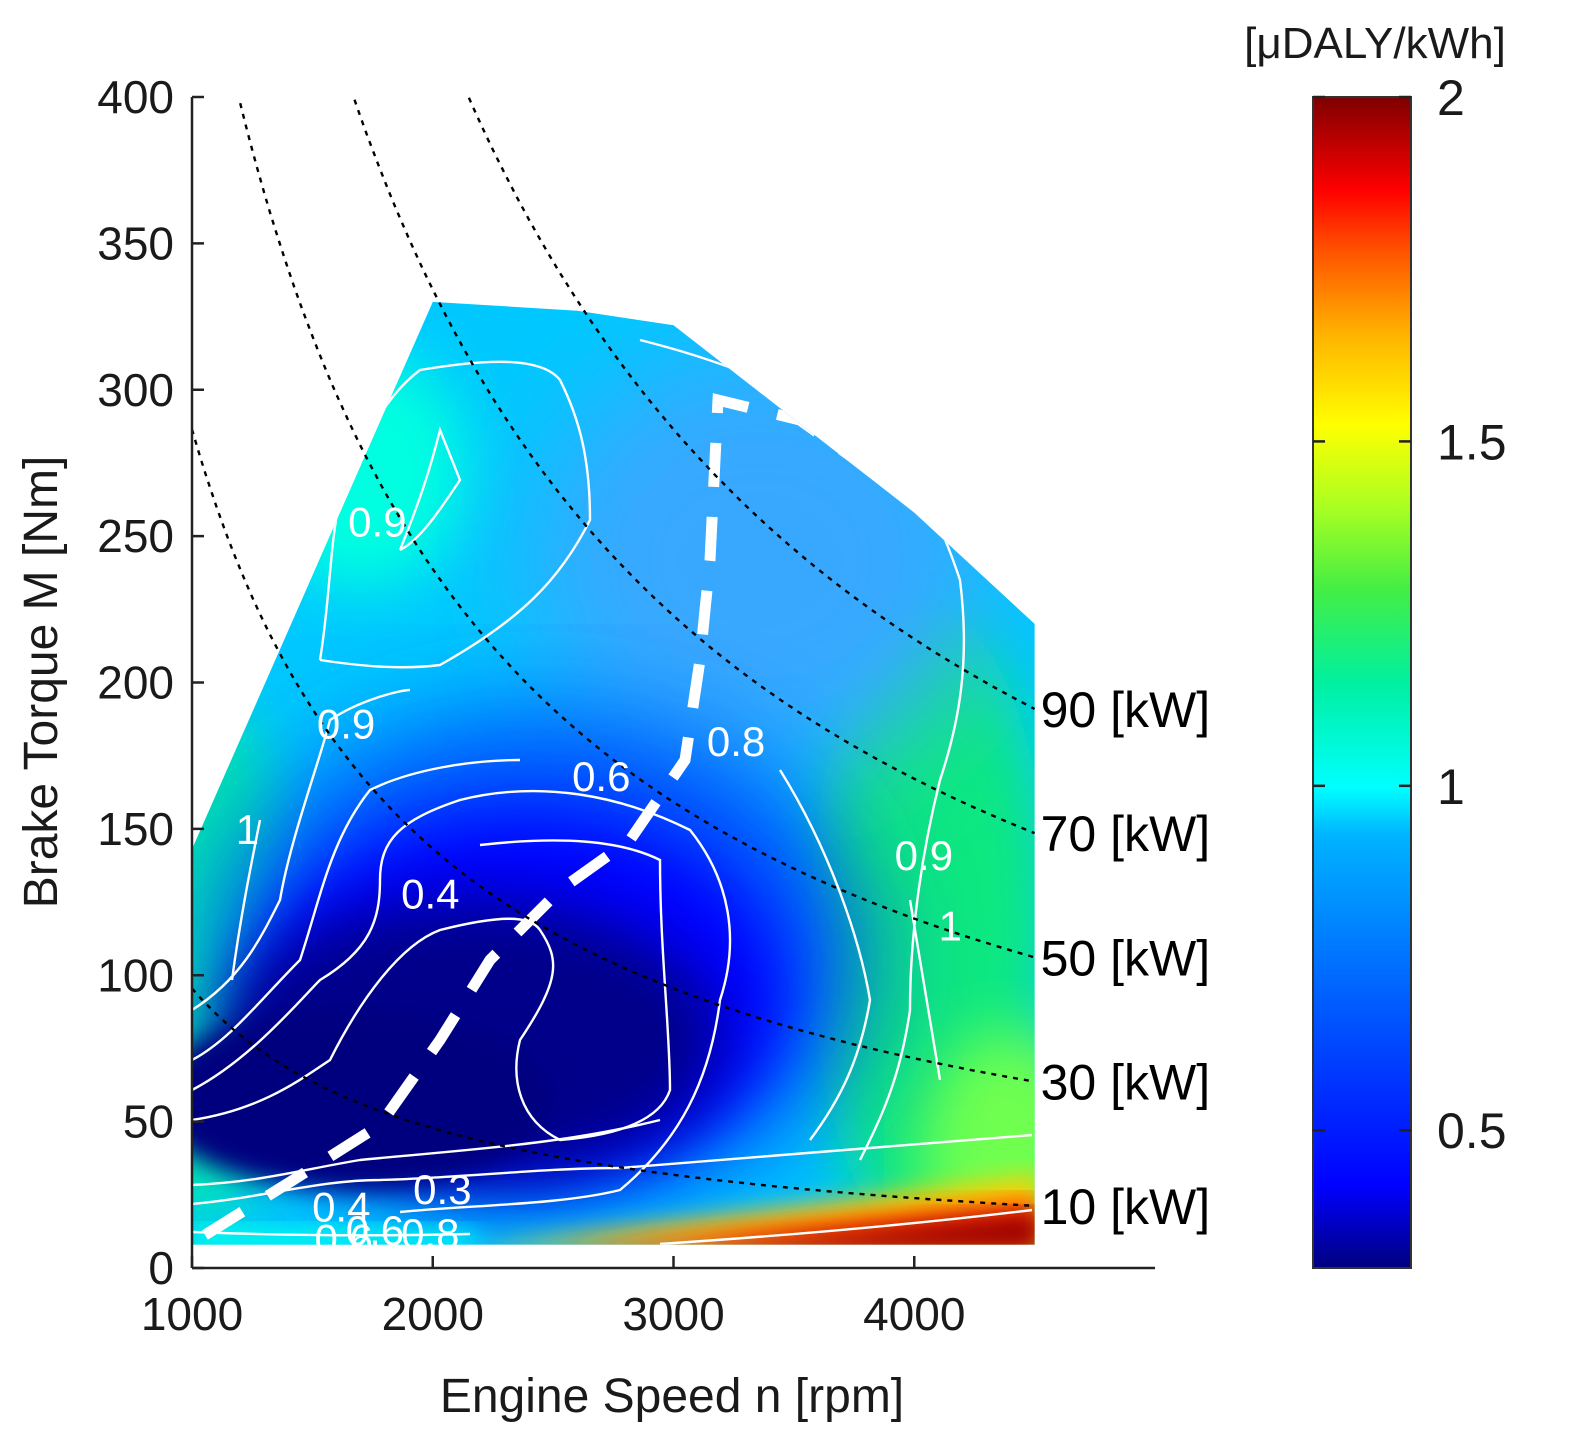  What do you see at coordinates (1125, 1207) in the screenshot?
I see `power-line-label: 10 [kW]` at bounding box center [1125, 1207].